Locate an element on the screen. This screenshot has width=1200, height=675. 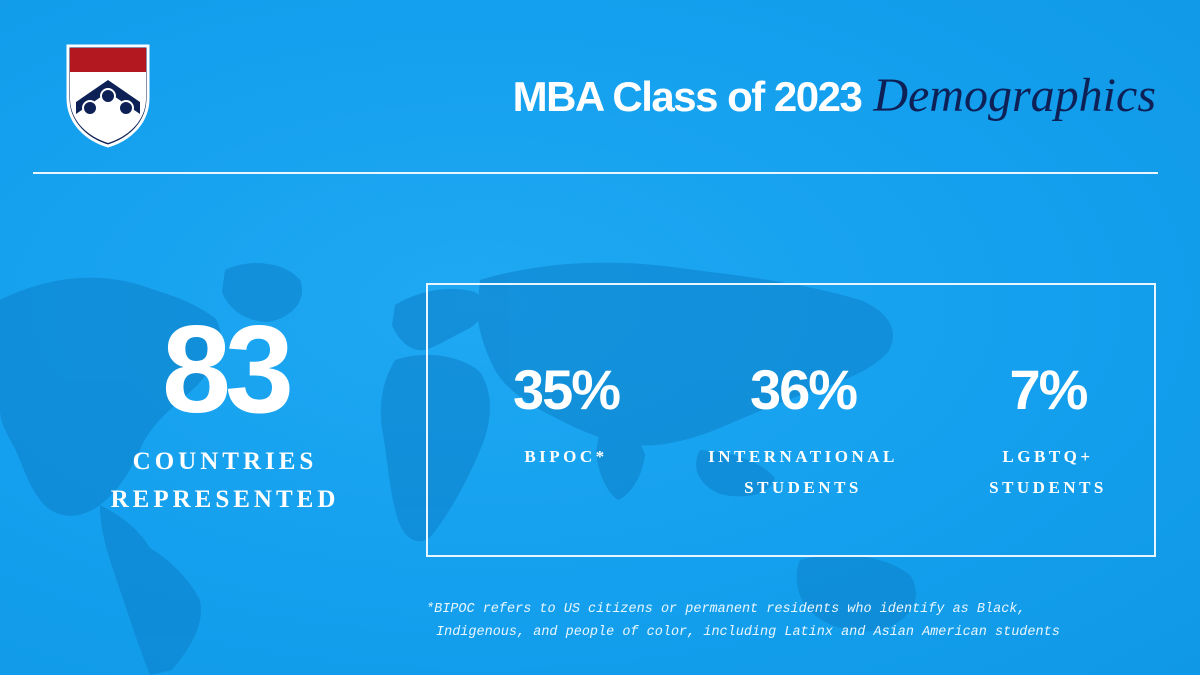
countries-number: 83 is located at coordinates (228, 370).